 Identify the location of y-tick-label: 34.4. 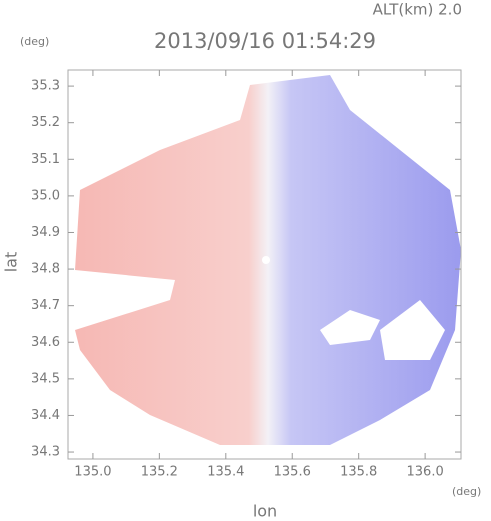
(45, 415).